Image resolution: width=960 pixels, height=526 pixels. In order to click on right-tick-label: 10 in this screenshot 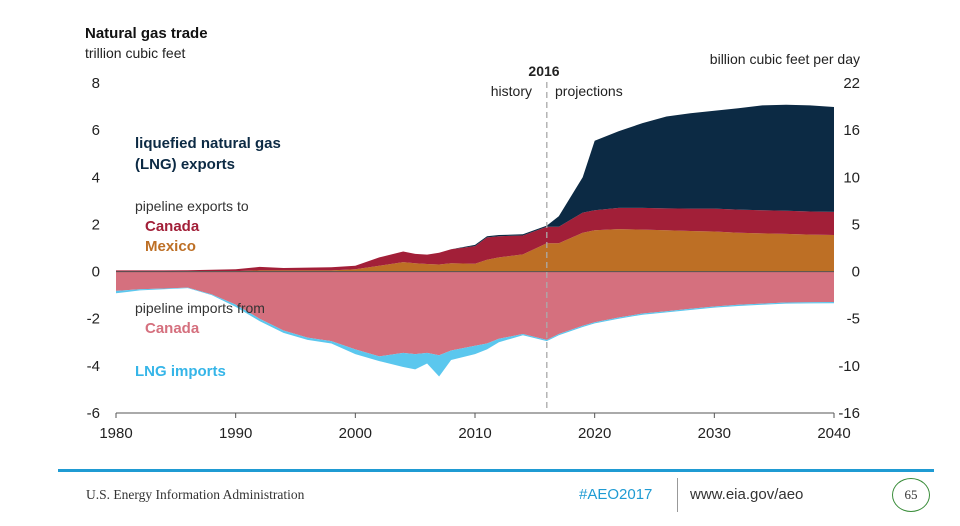, I will do `click(851, 177)`.